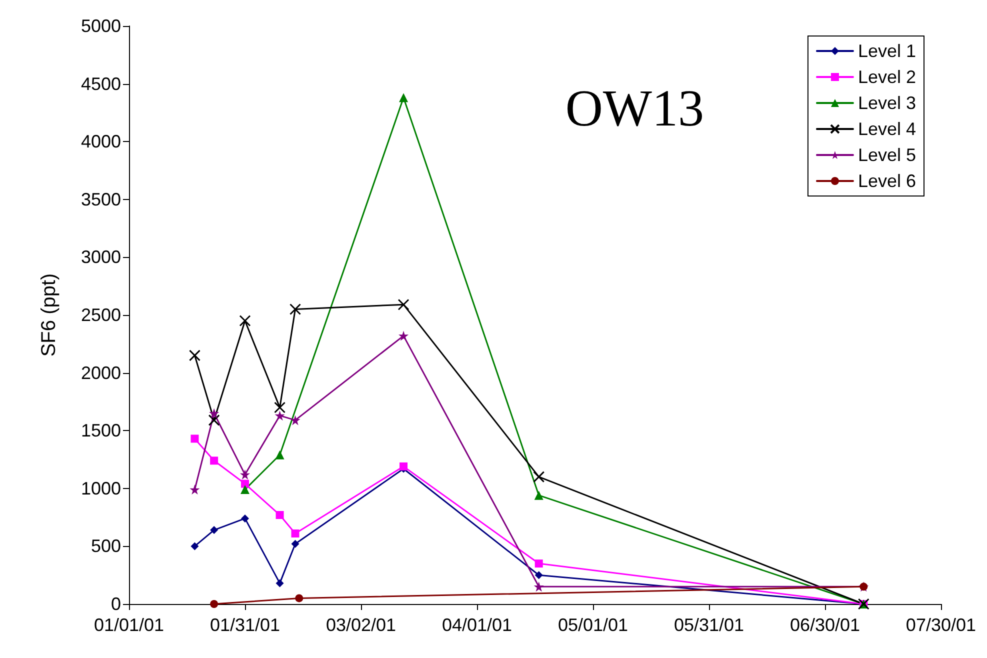 The width and height of the screenshot is (987, 658). I want to click on legend-label: Level 5, so click(887, 155).